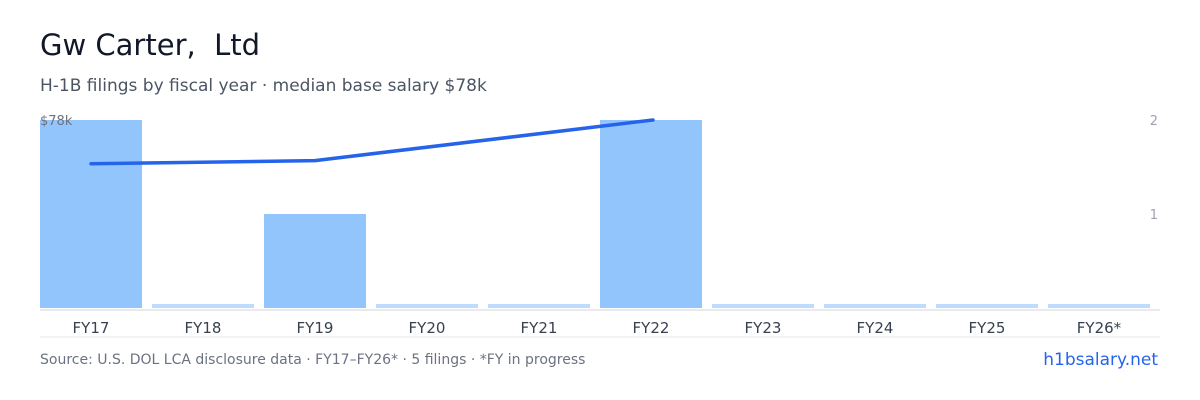 Image resolution: width=1200 pixels, height=400 pixels. What do you see at coordinates (203, 328) in the screenshot?
I see `x-tick-label: FY18` at bounding box center [203, 328].